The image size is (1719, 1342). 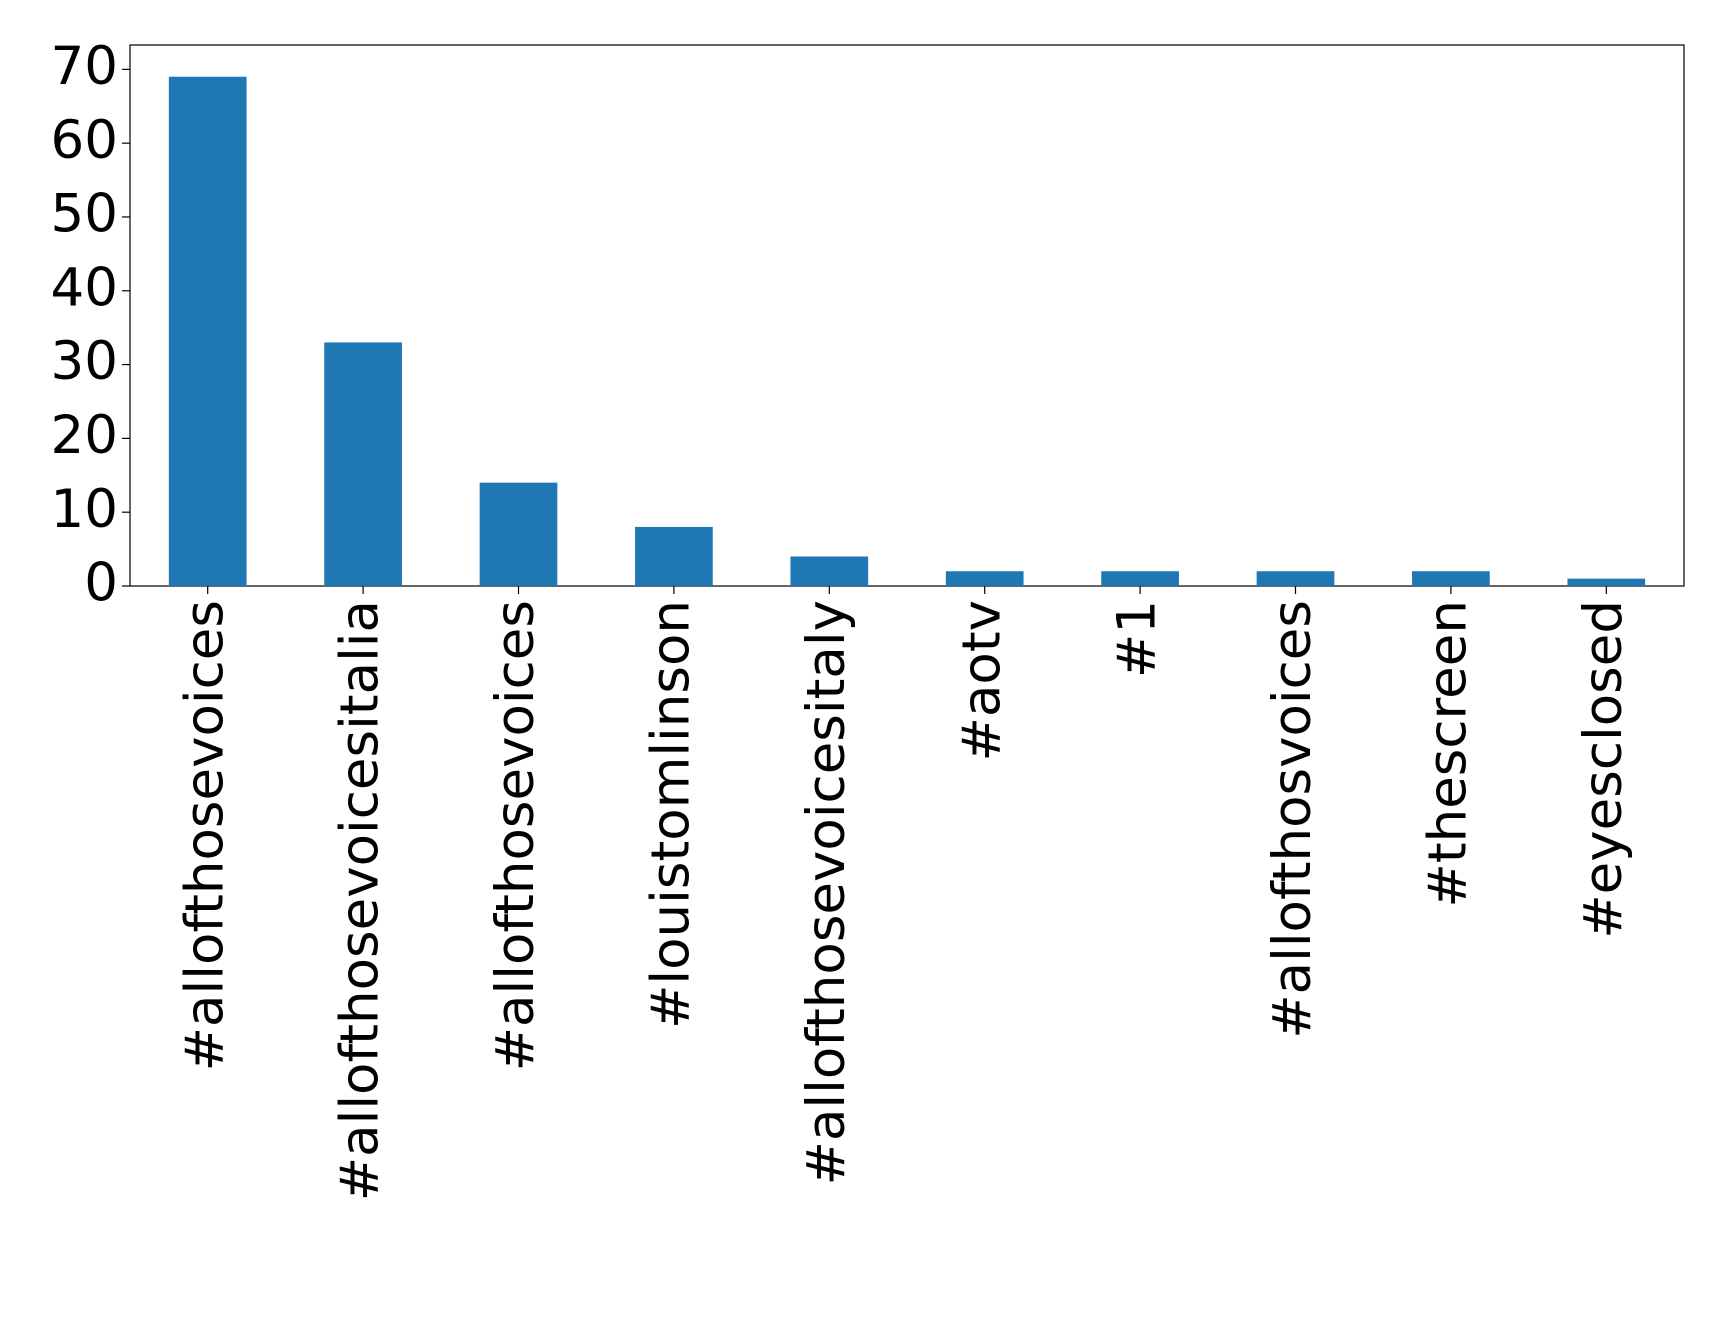 What do you see at coordinates (101, 583) in the screenshot?
I see `y-tick-label: 0` at bounding box center [101, 583].